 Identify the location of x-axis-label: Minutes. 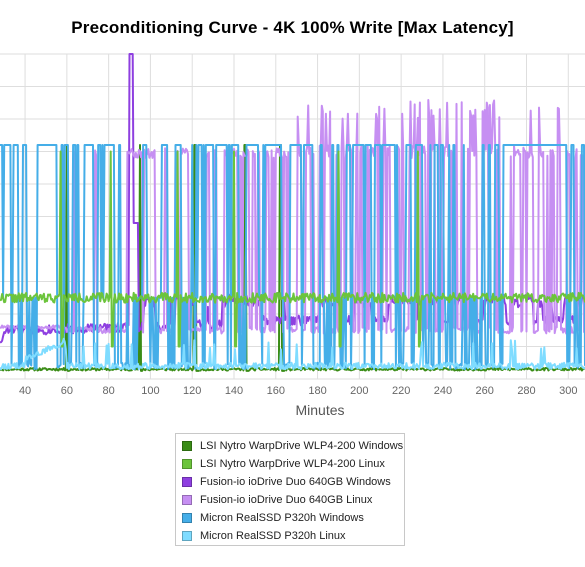
(320, 410).